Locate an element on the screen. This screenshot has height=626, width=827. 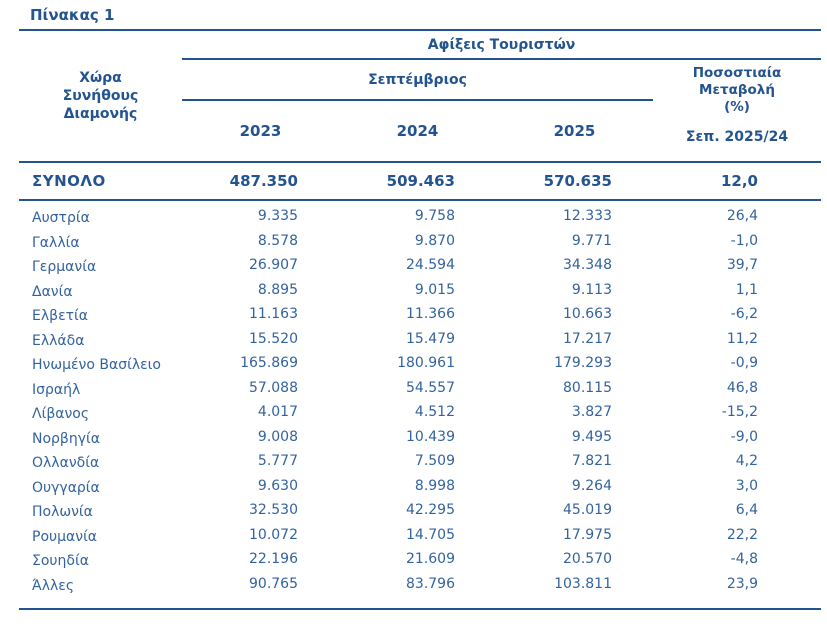
value-2023: 32.530 is located at coordinates (273, 510).